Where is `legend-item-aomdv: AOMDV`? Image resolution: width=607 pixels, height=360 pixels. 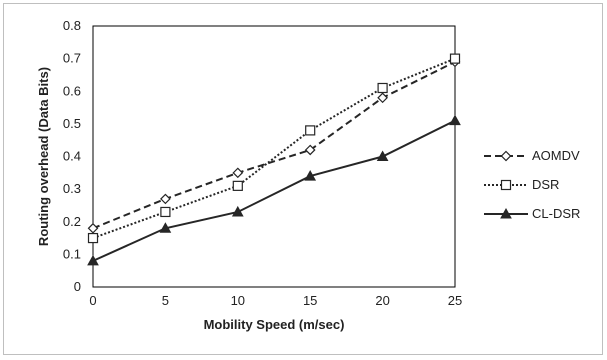
legend-item-aomdv: AOMDV is located at coordinates (532, 155).